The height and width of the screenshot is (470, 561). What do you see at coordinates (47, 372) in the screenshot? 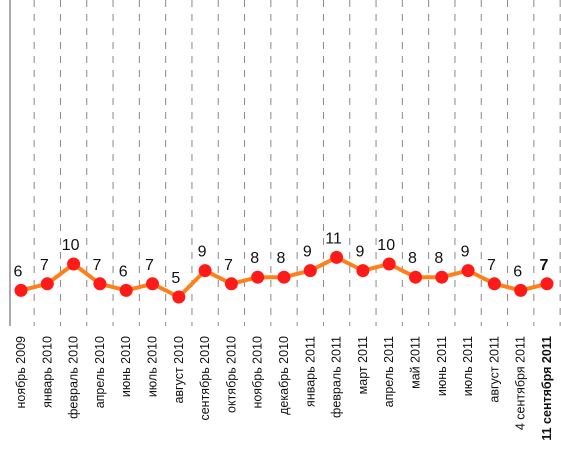
I see `x-tick-label: январь 2010` at bounding box center [47, 372].